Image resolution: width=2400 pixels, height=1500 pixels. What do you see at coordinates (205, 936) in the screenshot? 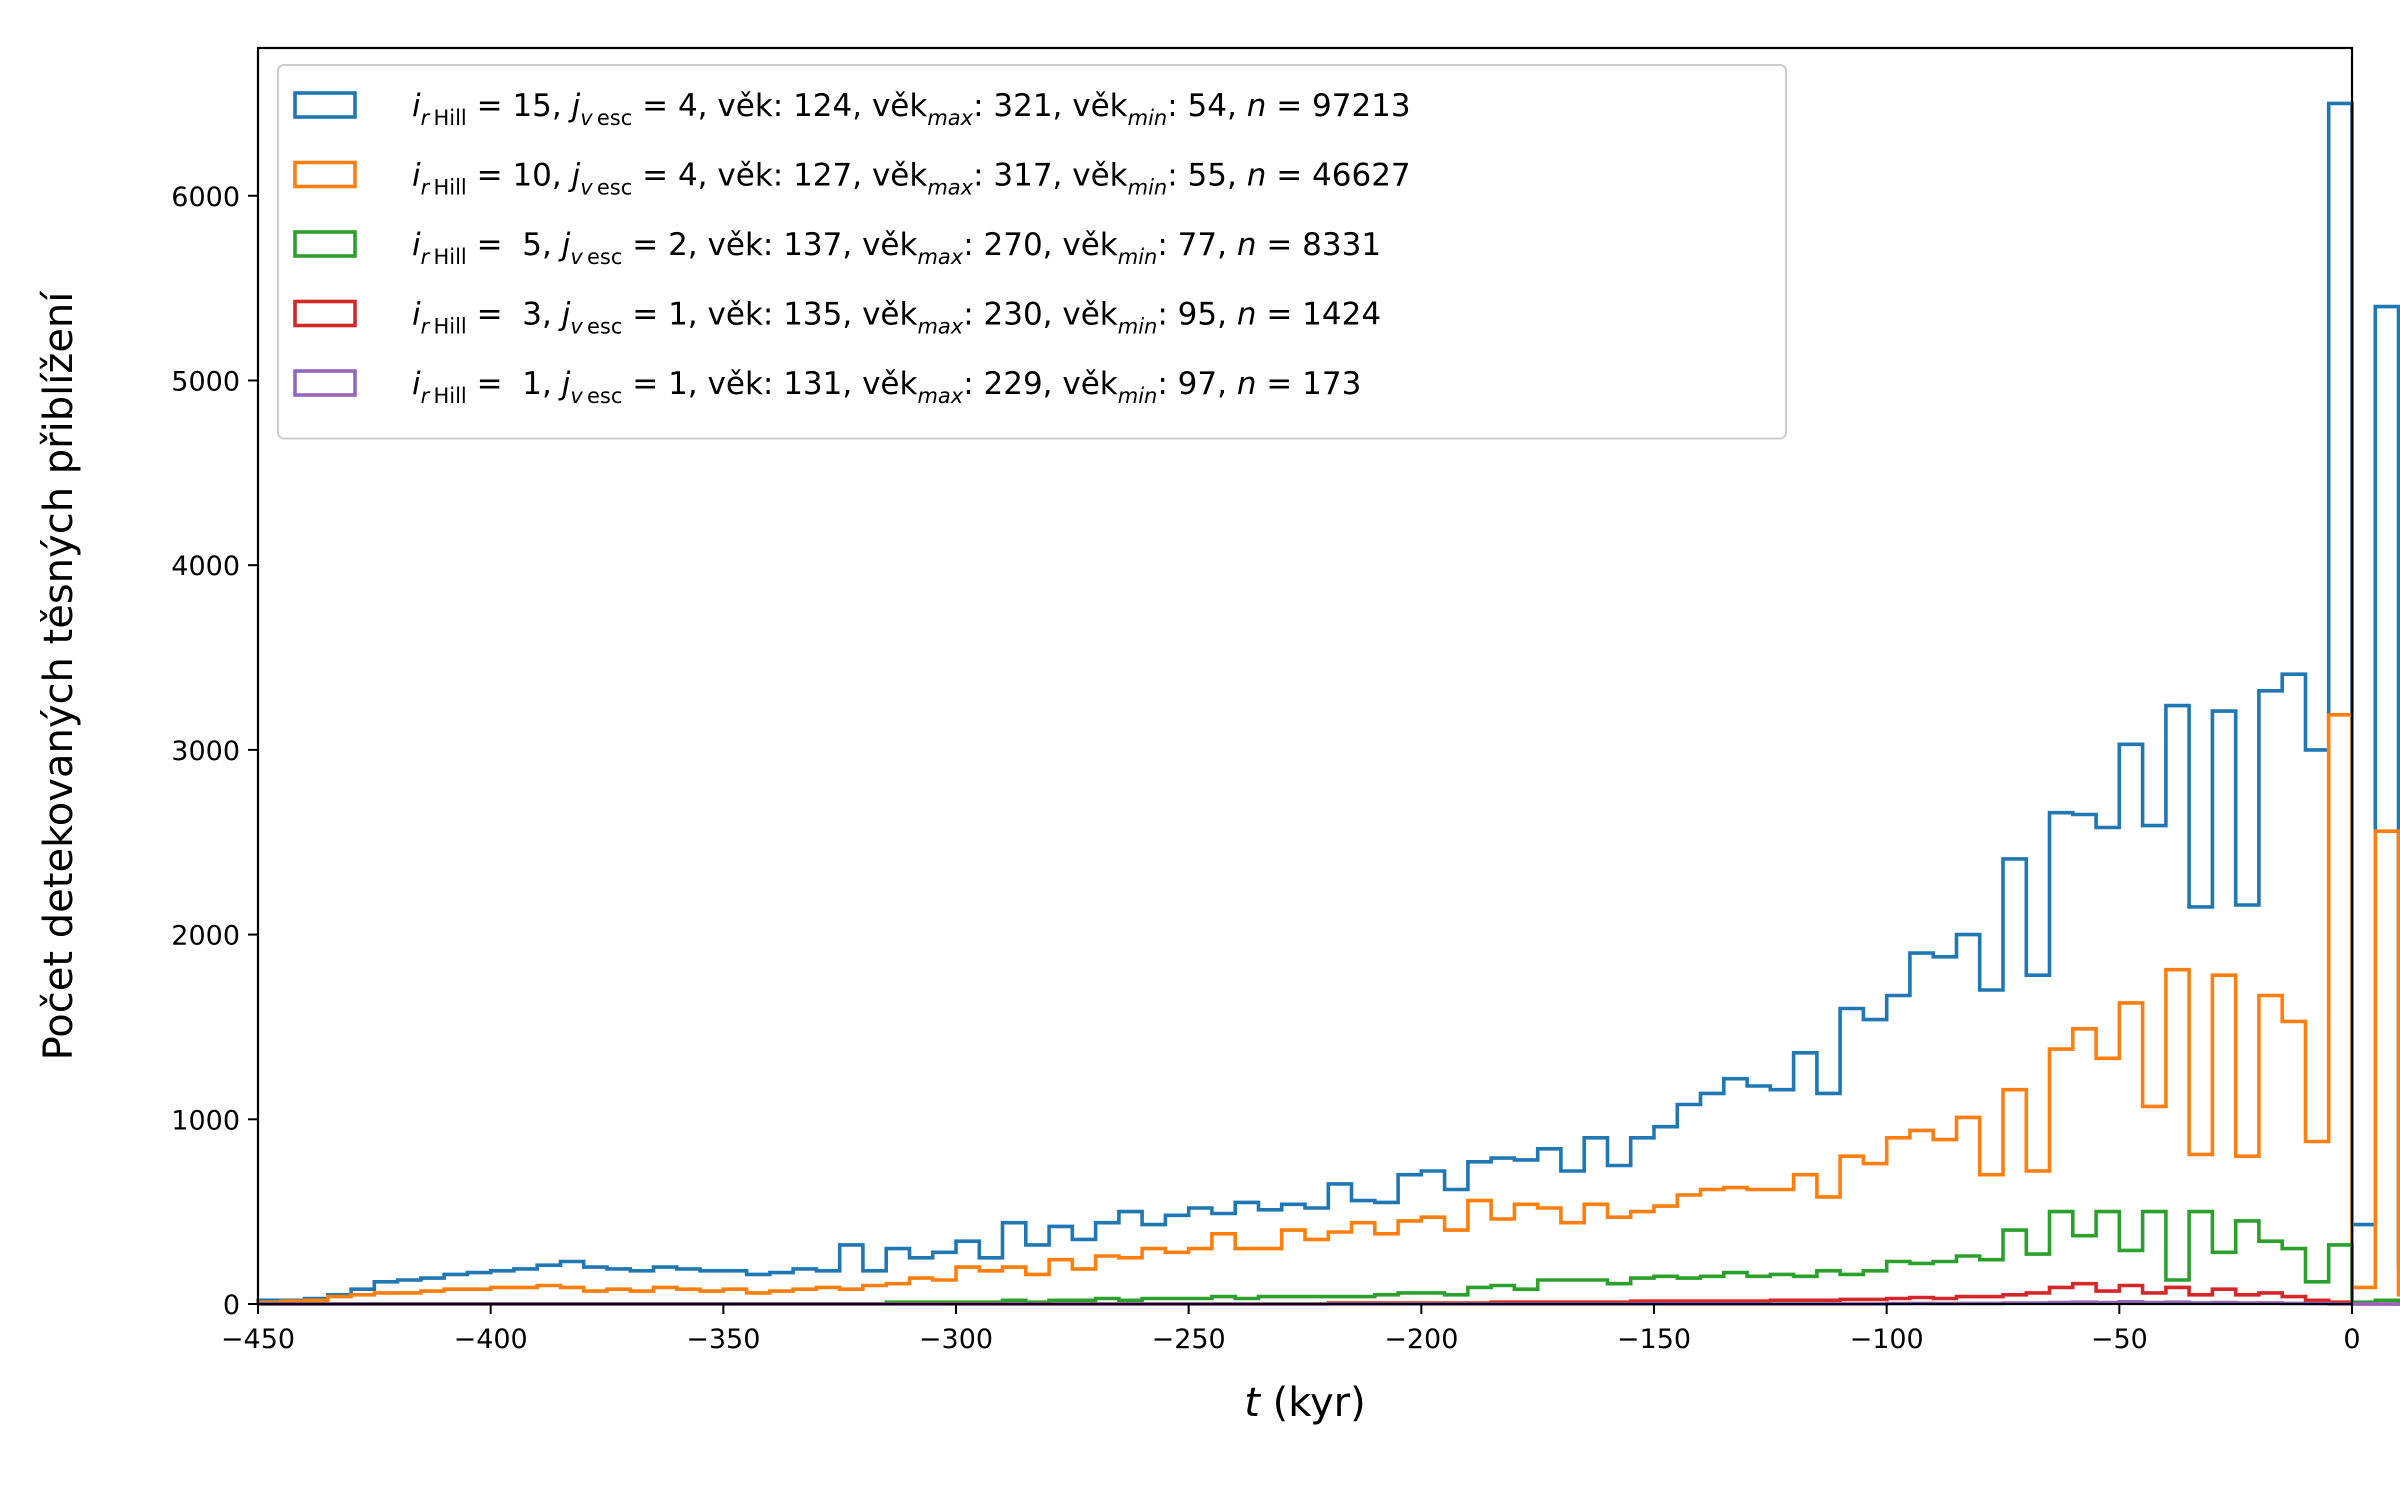
I see `y-tick-label: 2000` at bounding box center [205, 936].